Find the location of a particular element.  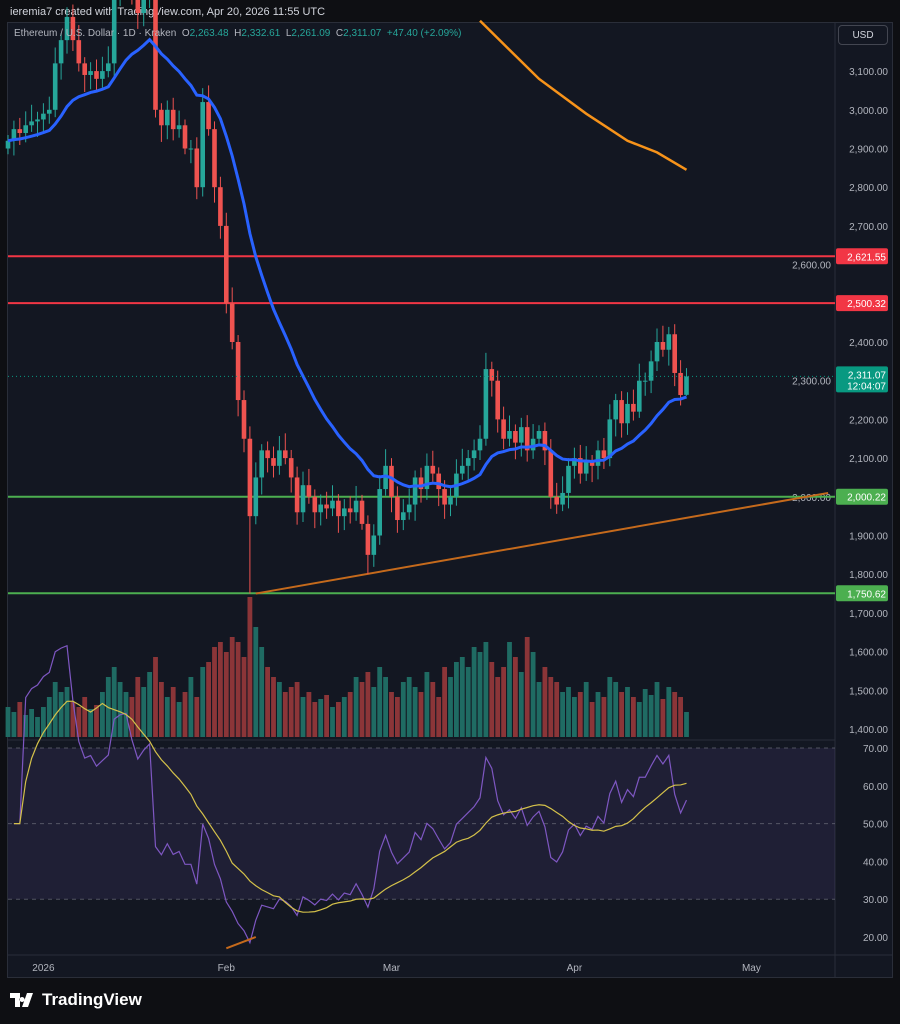

price-tick-label: 2,400.00 is located at coordinates (868, 343).